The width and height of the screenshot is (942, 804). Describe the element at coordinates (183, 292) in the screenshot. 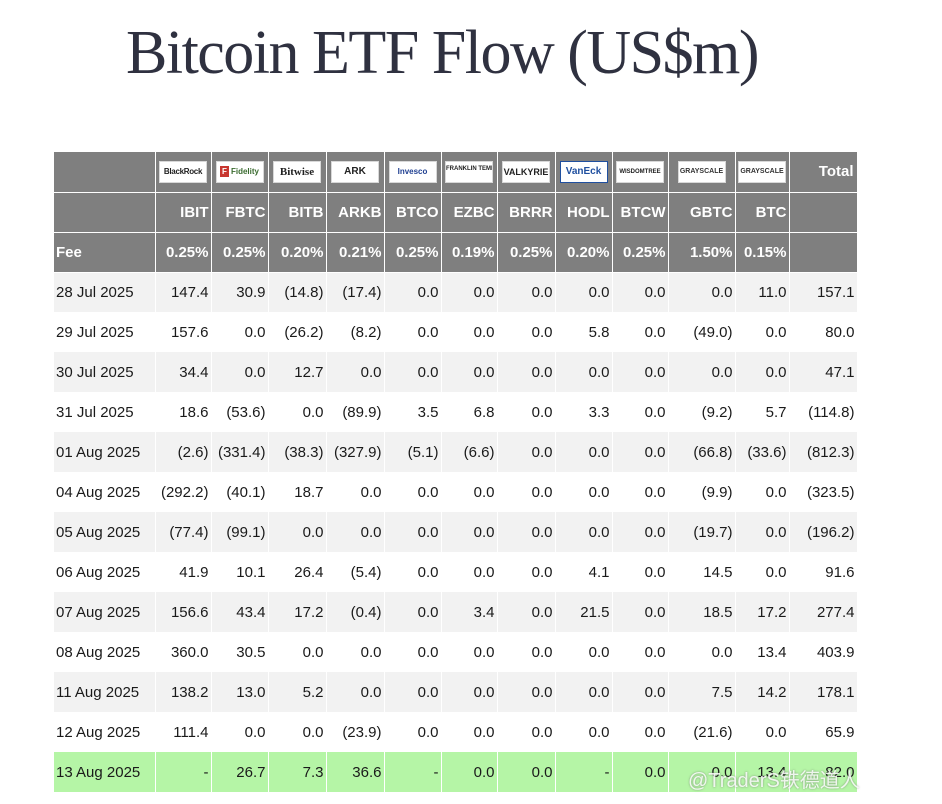

I see `flow-cell: 147.4` at that location.